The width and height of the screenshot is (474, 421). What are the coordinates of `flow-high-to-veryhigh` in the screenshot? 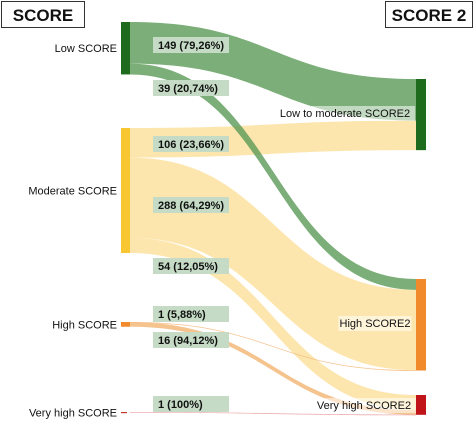 It's located at (273, 368).